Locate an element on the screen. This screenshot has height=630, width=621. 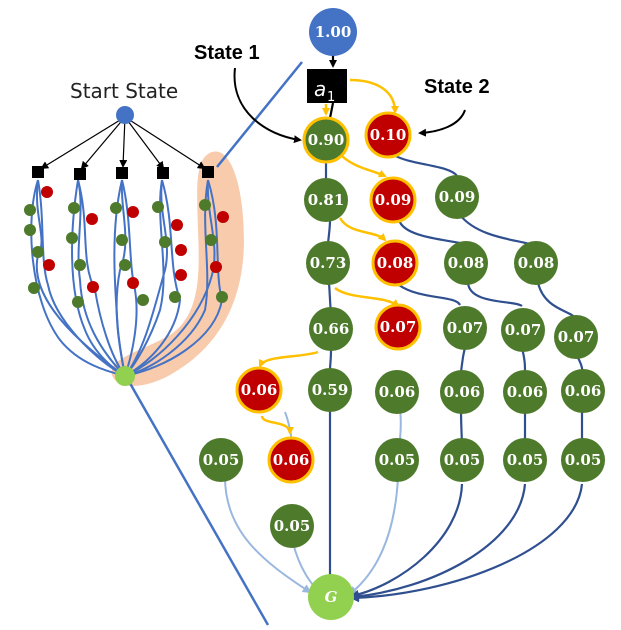
action-label: a is located at coordinates (320, 89).